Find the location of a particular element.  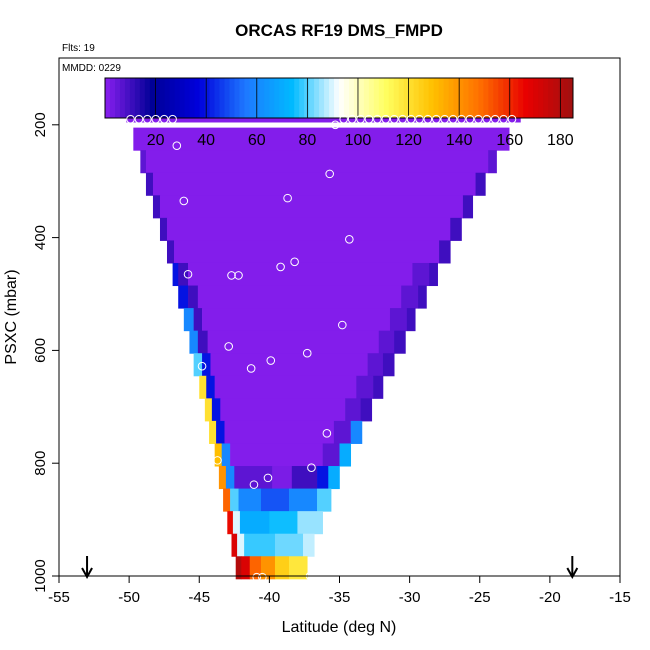

colorbar-tick-label: 120 is located at coordinates (408, 140).